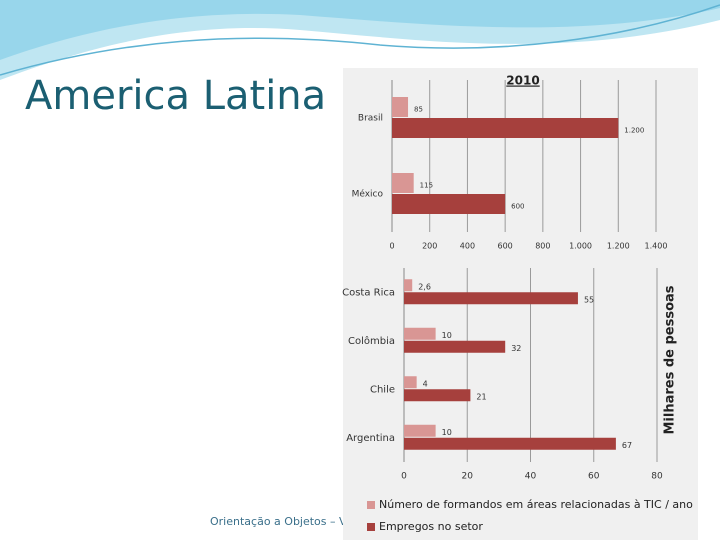 The height and width of the screenshot is (540, 720). I want to click on value-label: 115, so click(426, 186).